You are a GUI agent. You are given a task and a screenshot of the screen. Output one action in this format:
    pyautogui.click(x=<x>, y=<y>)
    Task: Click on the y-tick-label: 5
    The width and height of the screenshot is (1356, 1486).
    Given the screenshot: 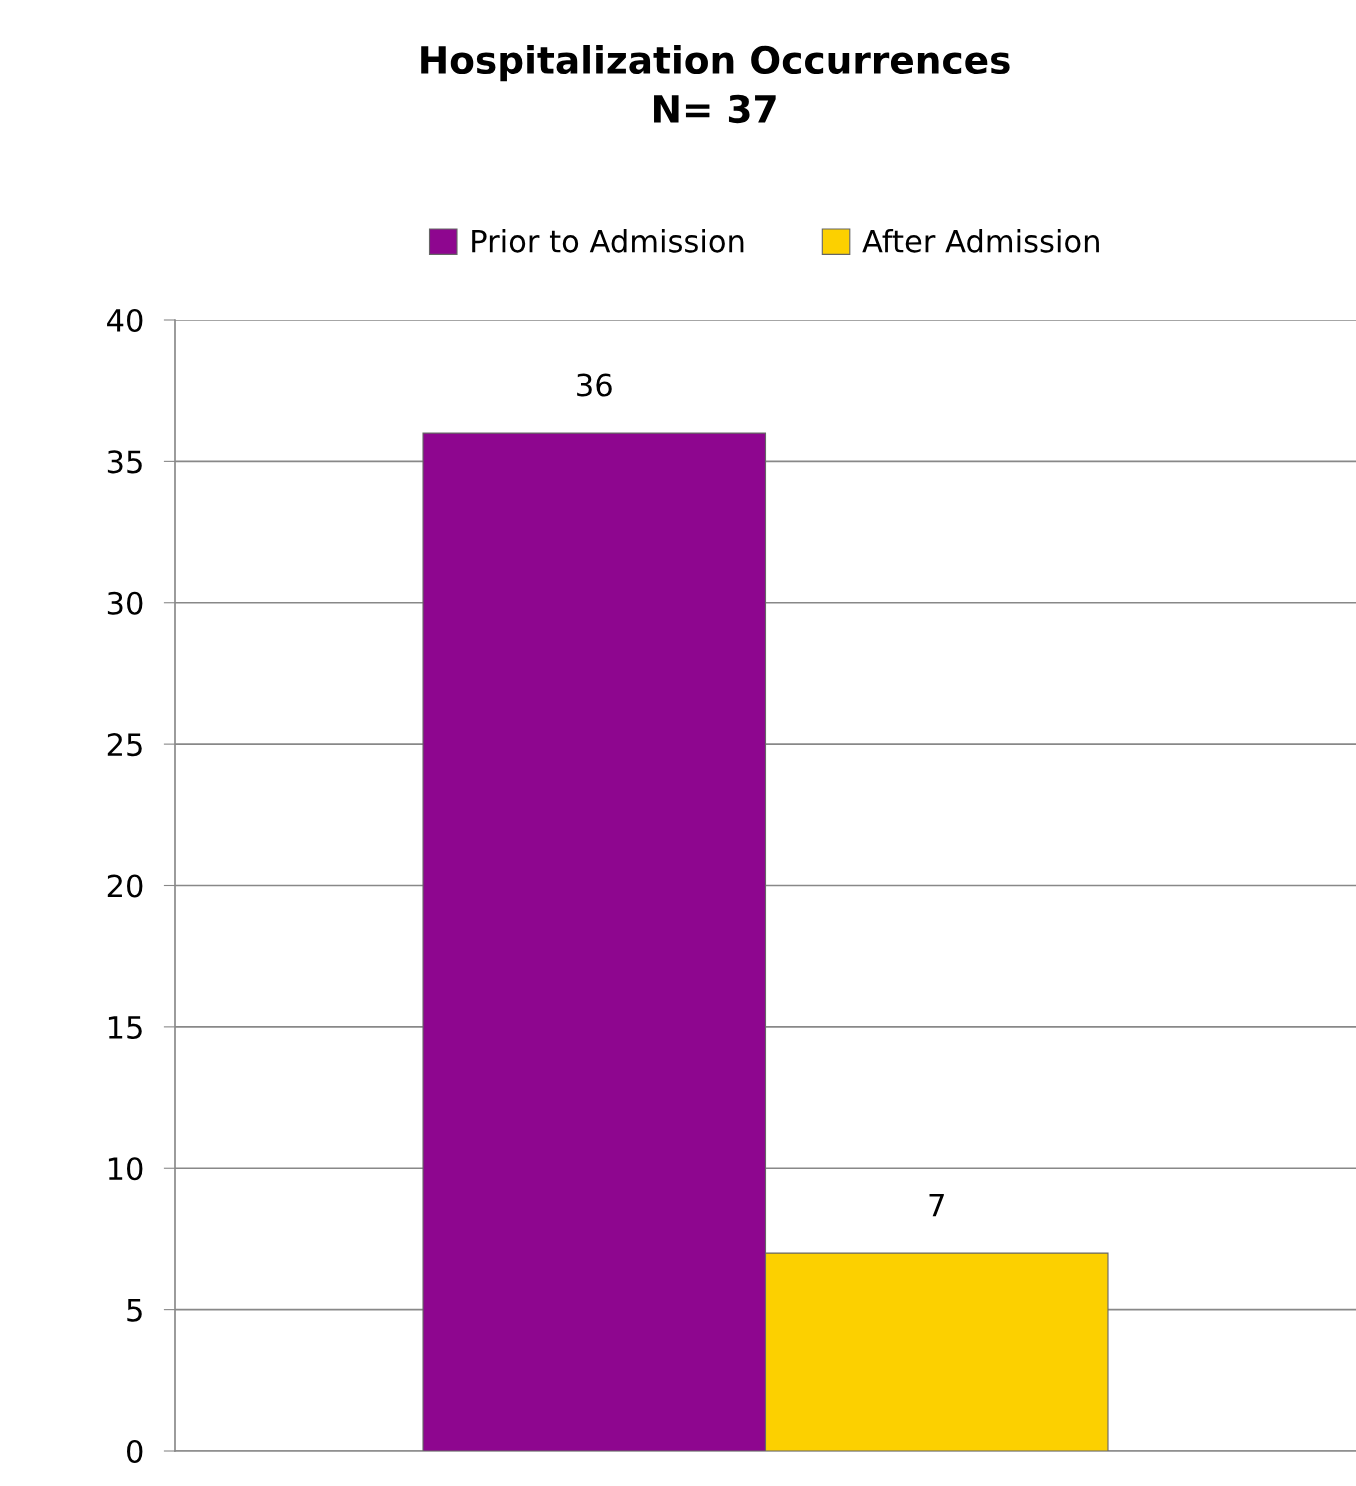 What is the action you would take?
    pyautogui.click(x=134, y=1310)
    